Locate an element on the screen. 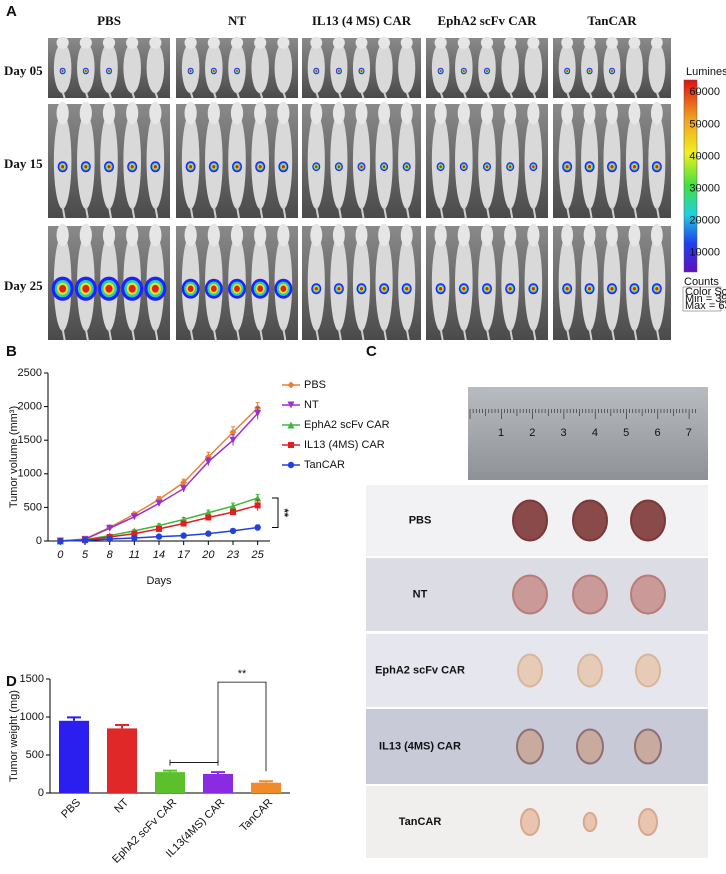 The height and width of the screenshot is (874, 726). x-tick-label: 8 is located at coordinates (110, 555).